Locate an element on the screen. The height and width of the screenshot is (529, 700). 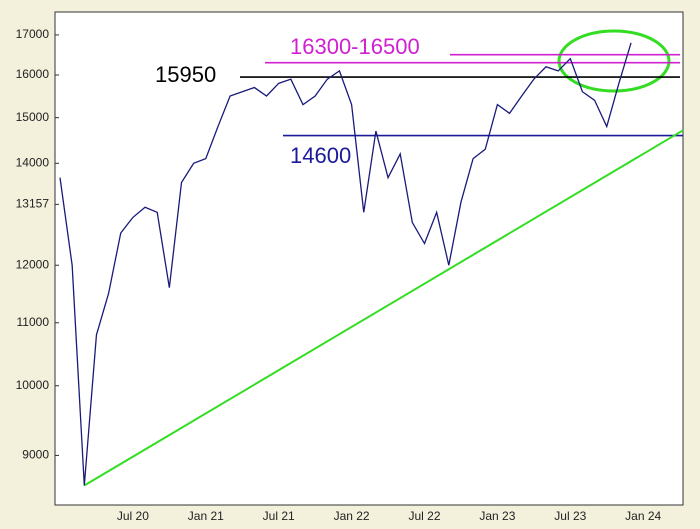
y-tick-label: 14000 is located at coordinates (33, 162).